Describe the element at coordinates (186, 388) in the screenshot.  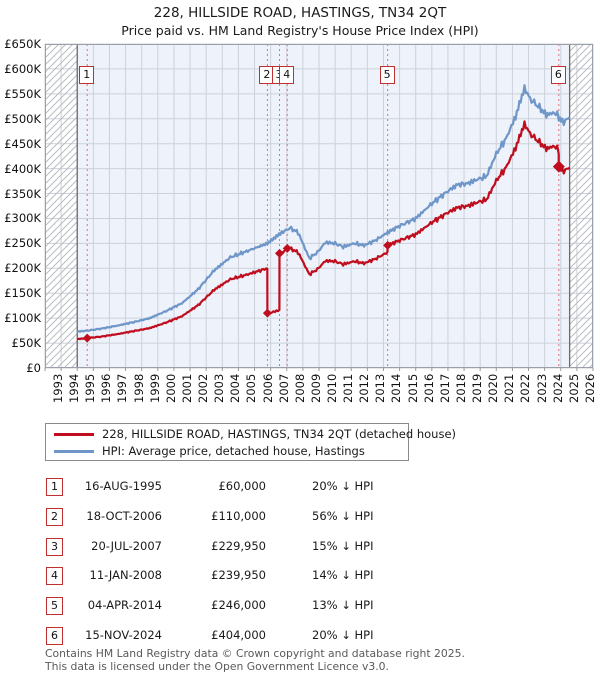
I see `x-tick-label: 2001` at that location.